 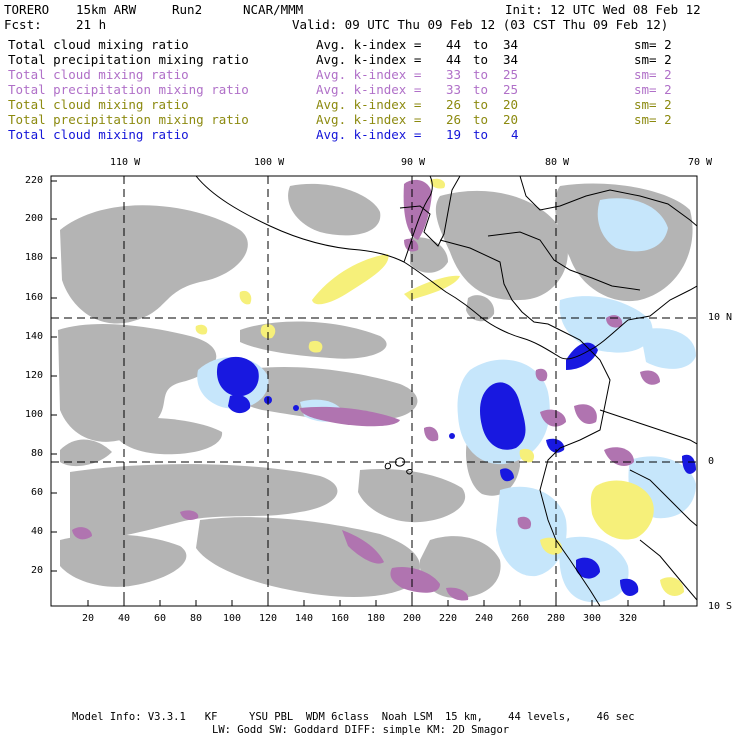 What do you see at coordinates (557, 162) in the screenshot?
I see `lon-label: 80 W` at bounding box center [557, 162].